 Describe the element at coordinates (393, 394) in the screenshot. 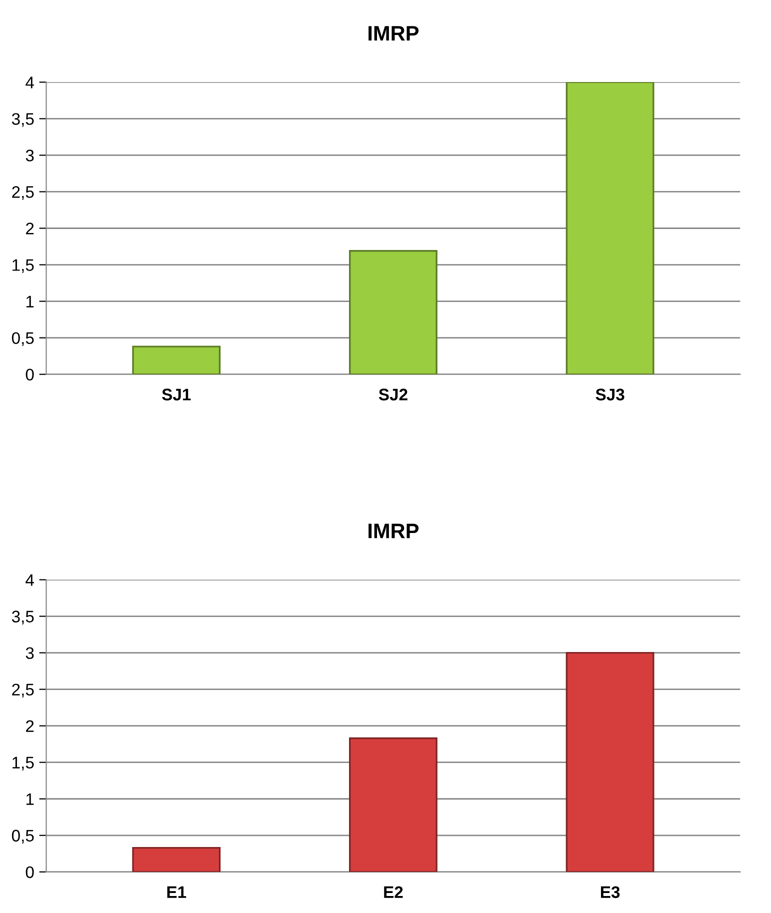

I see `x-tick-label: SJ2` at that location.